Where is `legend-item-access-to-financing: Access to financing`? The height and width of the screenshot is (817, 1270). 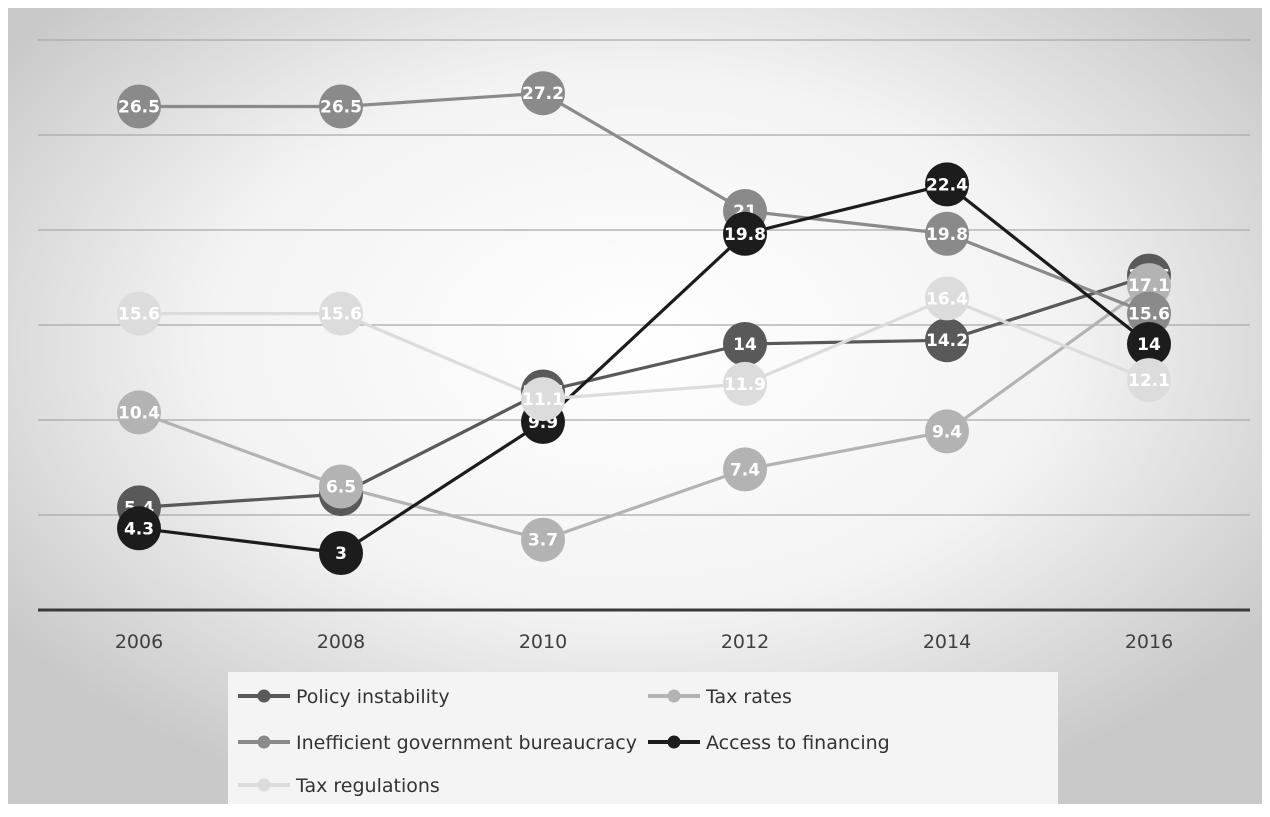
legend-item-access-to-financing: Access to financing is located at coordinates (769, 743).